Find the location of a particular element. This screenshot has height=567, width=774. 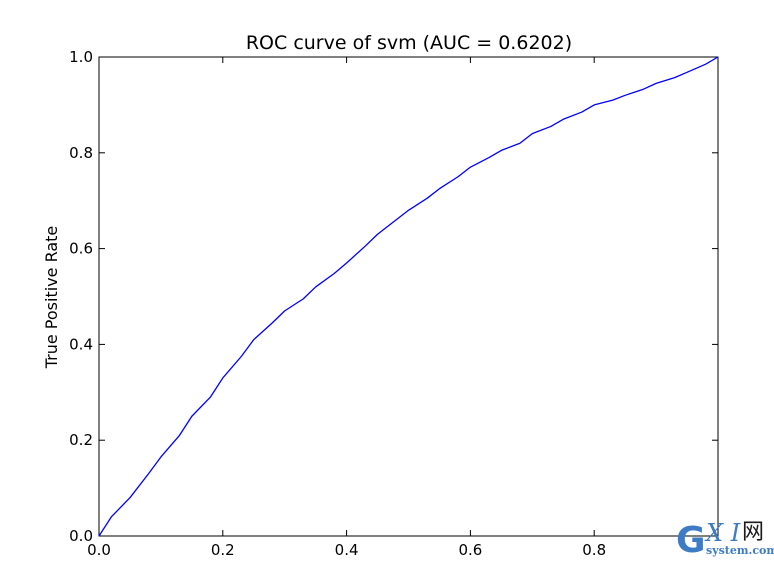

watermark-xi: X I is located at coordinates (723, 533).